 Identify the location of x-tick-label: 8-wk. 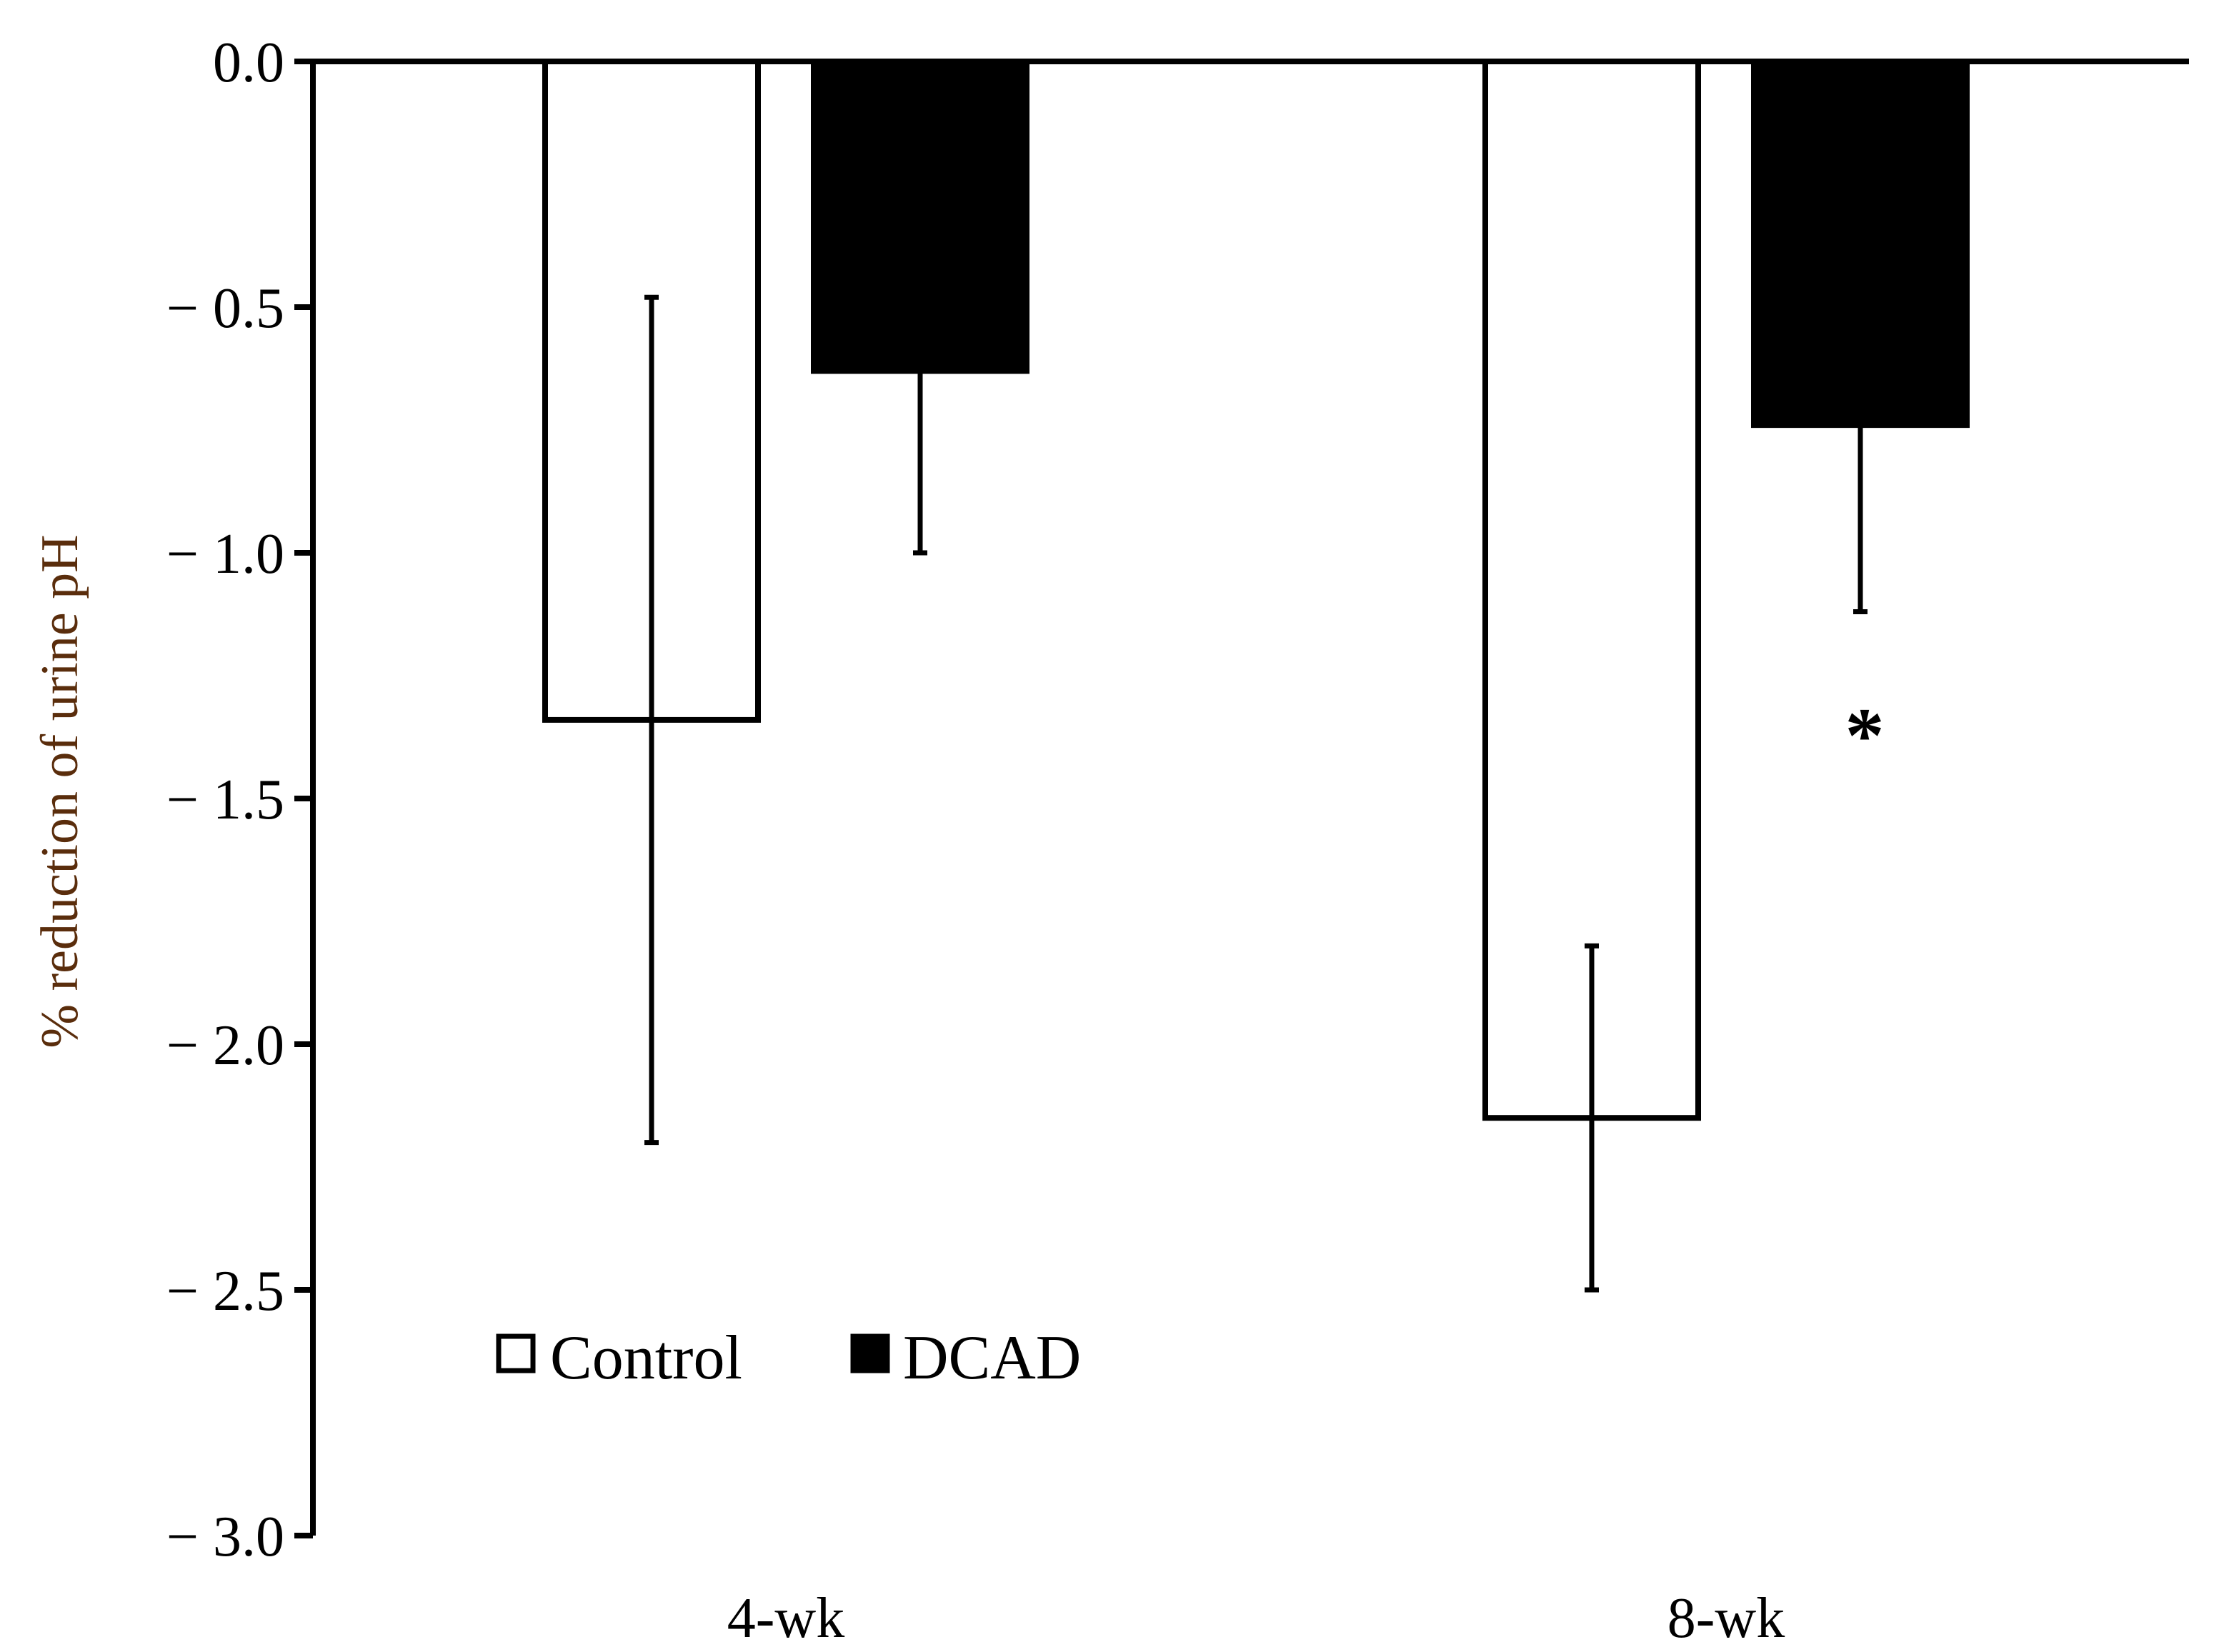
(1726, 1618).